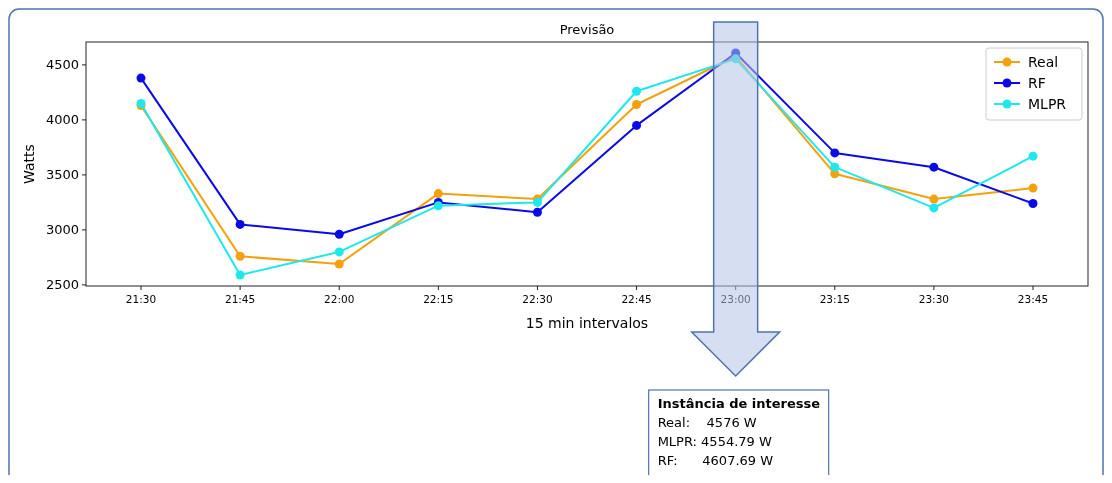 The image size is (1112, 483). I want to click on text: Instância de interesse, so click(739, 403).